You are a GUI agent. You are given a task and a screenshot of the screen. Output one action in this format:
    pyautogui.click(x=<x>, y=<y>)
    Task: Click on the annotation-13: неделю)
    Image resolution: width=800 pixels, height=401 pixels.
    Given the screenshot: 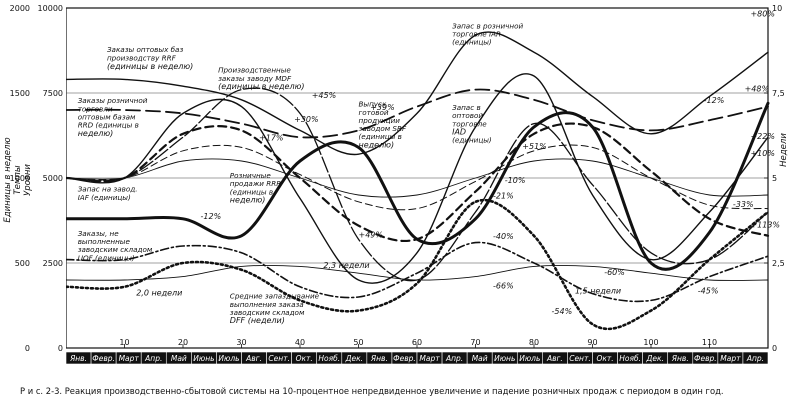 What is the action you would take?
    pyautogui.click(x=96, y=133)
    